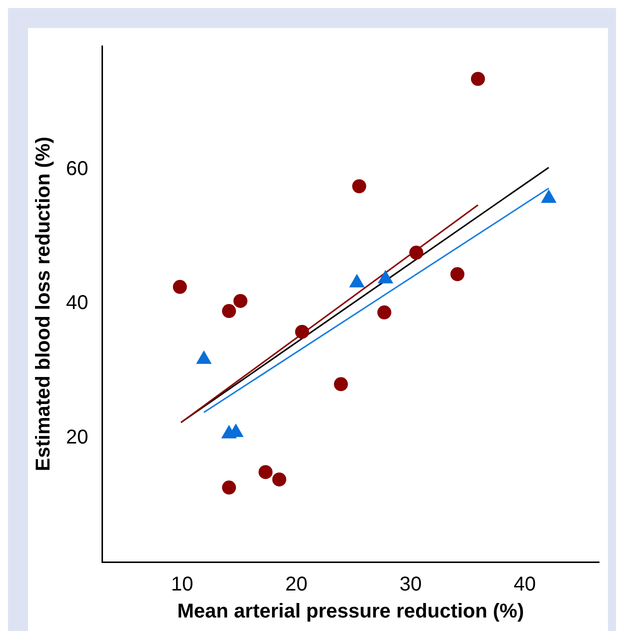 This screenshot has width=624, height=639. Describe the element at coordinates (182, 585) in the screenshot. I see `x-tick-label: 10` at that location.